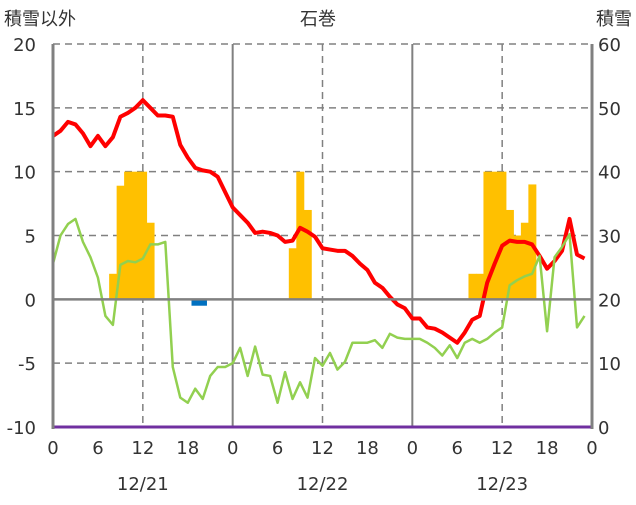 The width and height of the screenshot is (636, 505). I want to click on y2-tick-label: 10, so click(609, 364).